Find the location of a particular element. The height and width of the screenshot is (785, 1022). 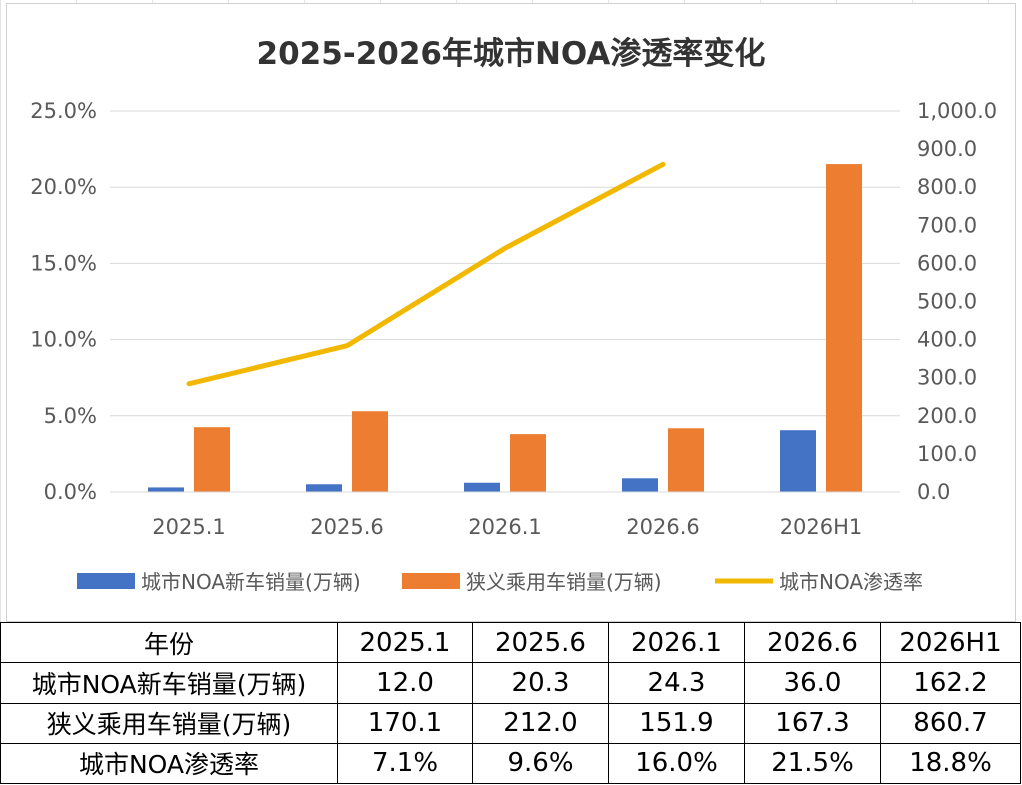

table-cell: 9.6% is located at coordinates (540, 763).